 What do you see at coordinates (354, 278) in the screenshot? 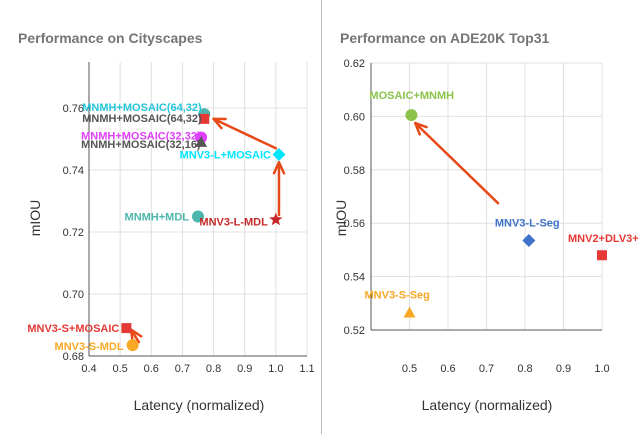
I see `y-tick-label: 0.54` at bounding box center [354, 278].